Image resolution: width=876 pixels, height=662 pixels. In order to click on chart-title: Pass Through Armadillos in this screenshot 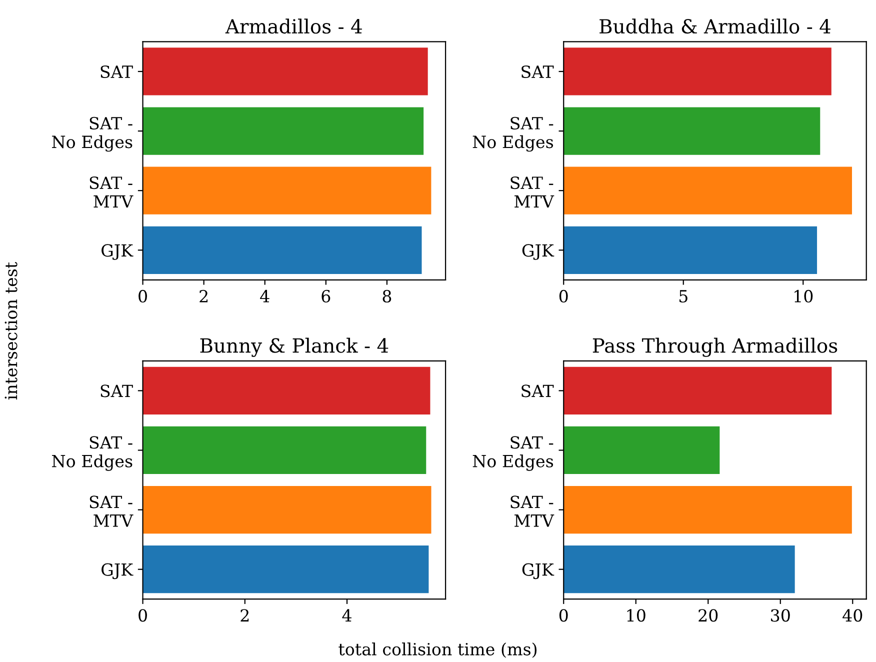, I will do `click(715, 347)`.